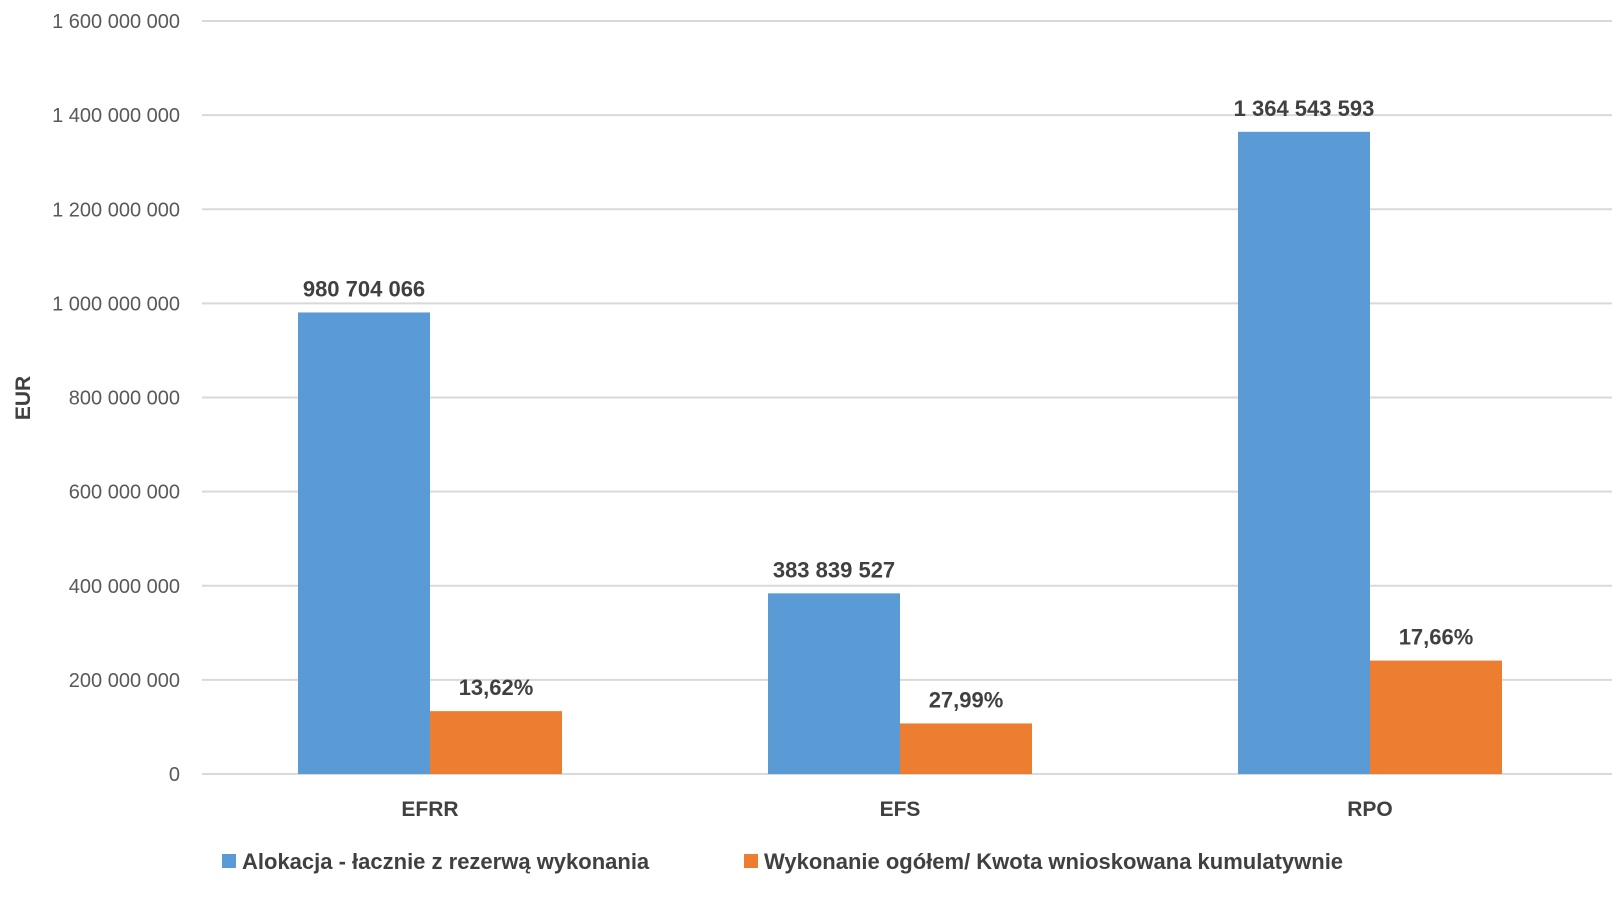  I want to click on legend-label-1: Alokacja - łacznie z rezerwą wykonania, so click(446, 861).